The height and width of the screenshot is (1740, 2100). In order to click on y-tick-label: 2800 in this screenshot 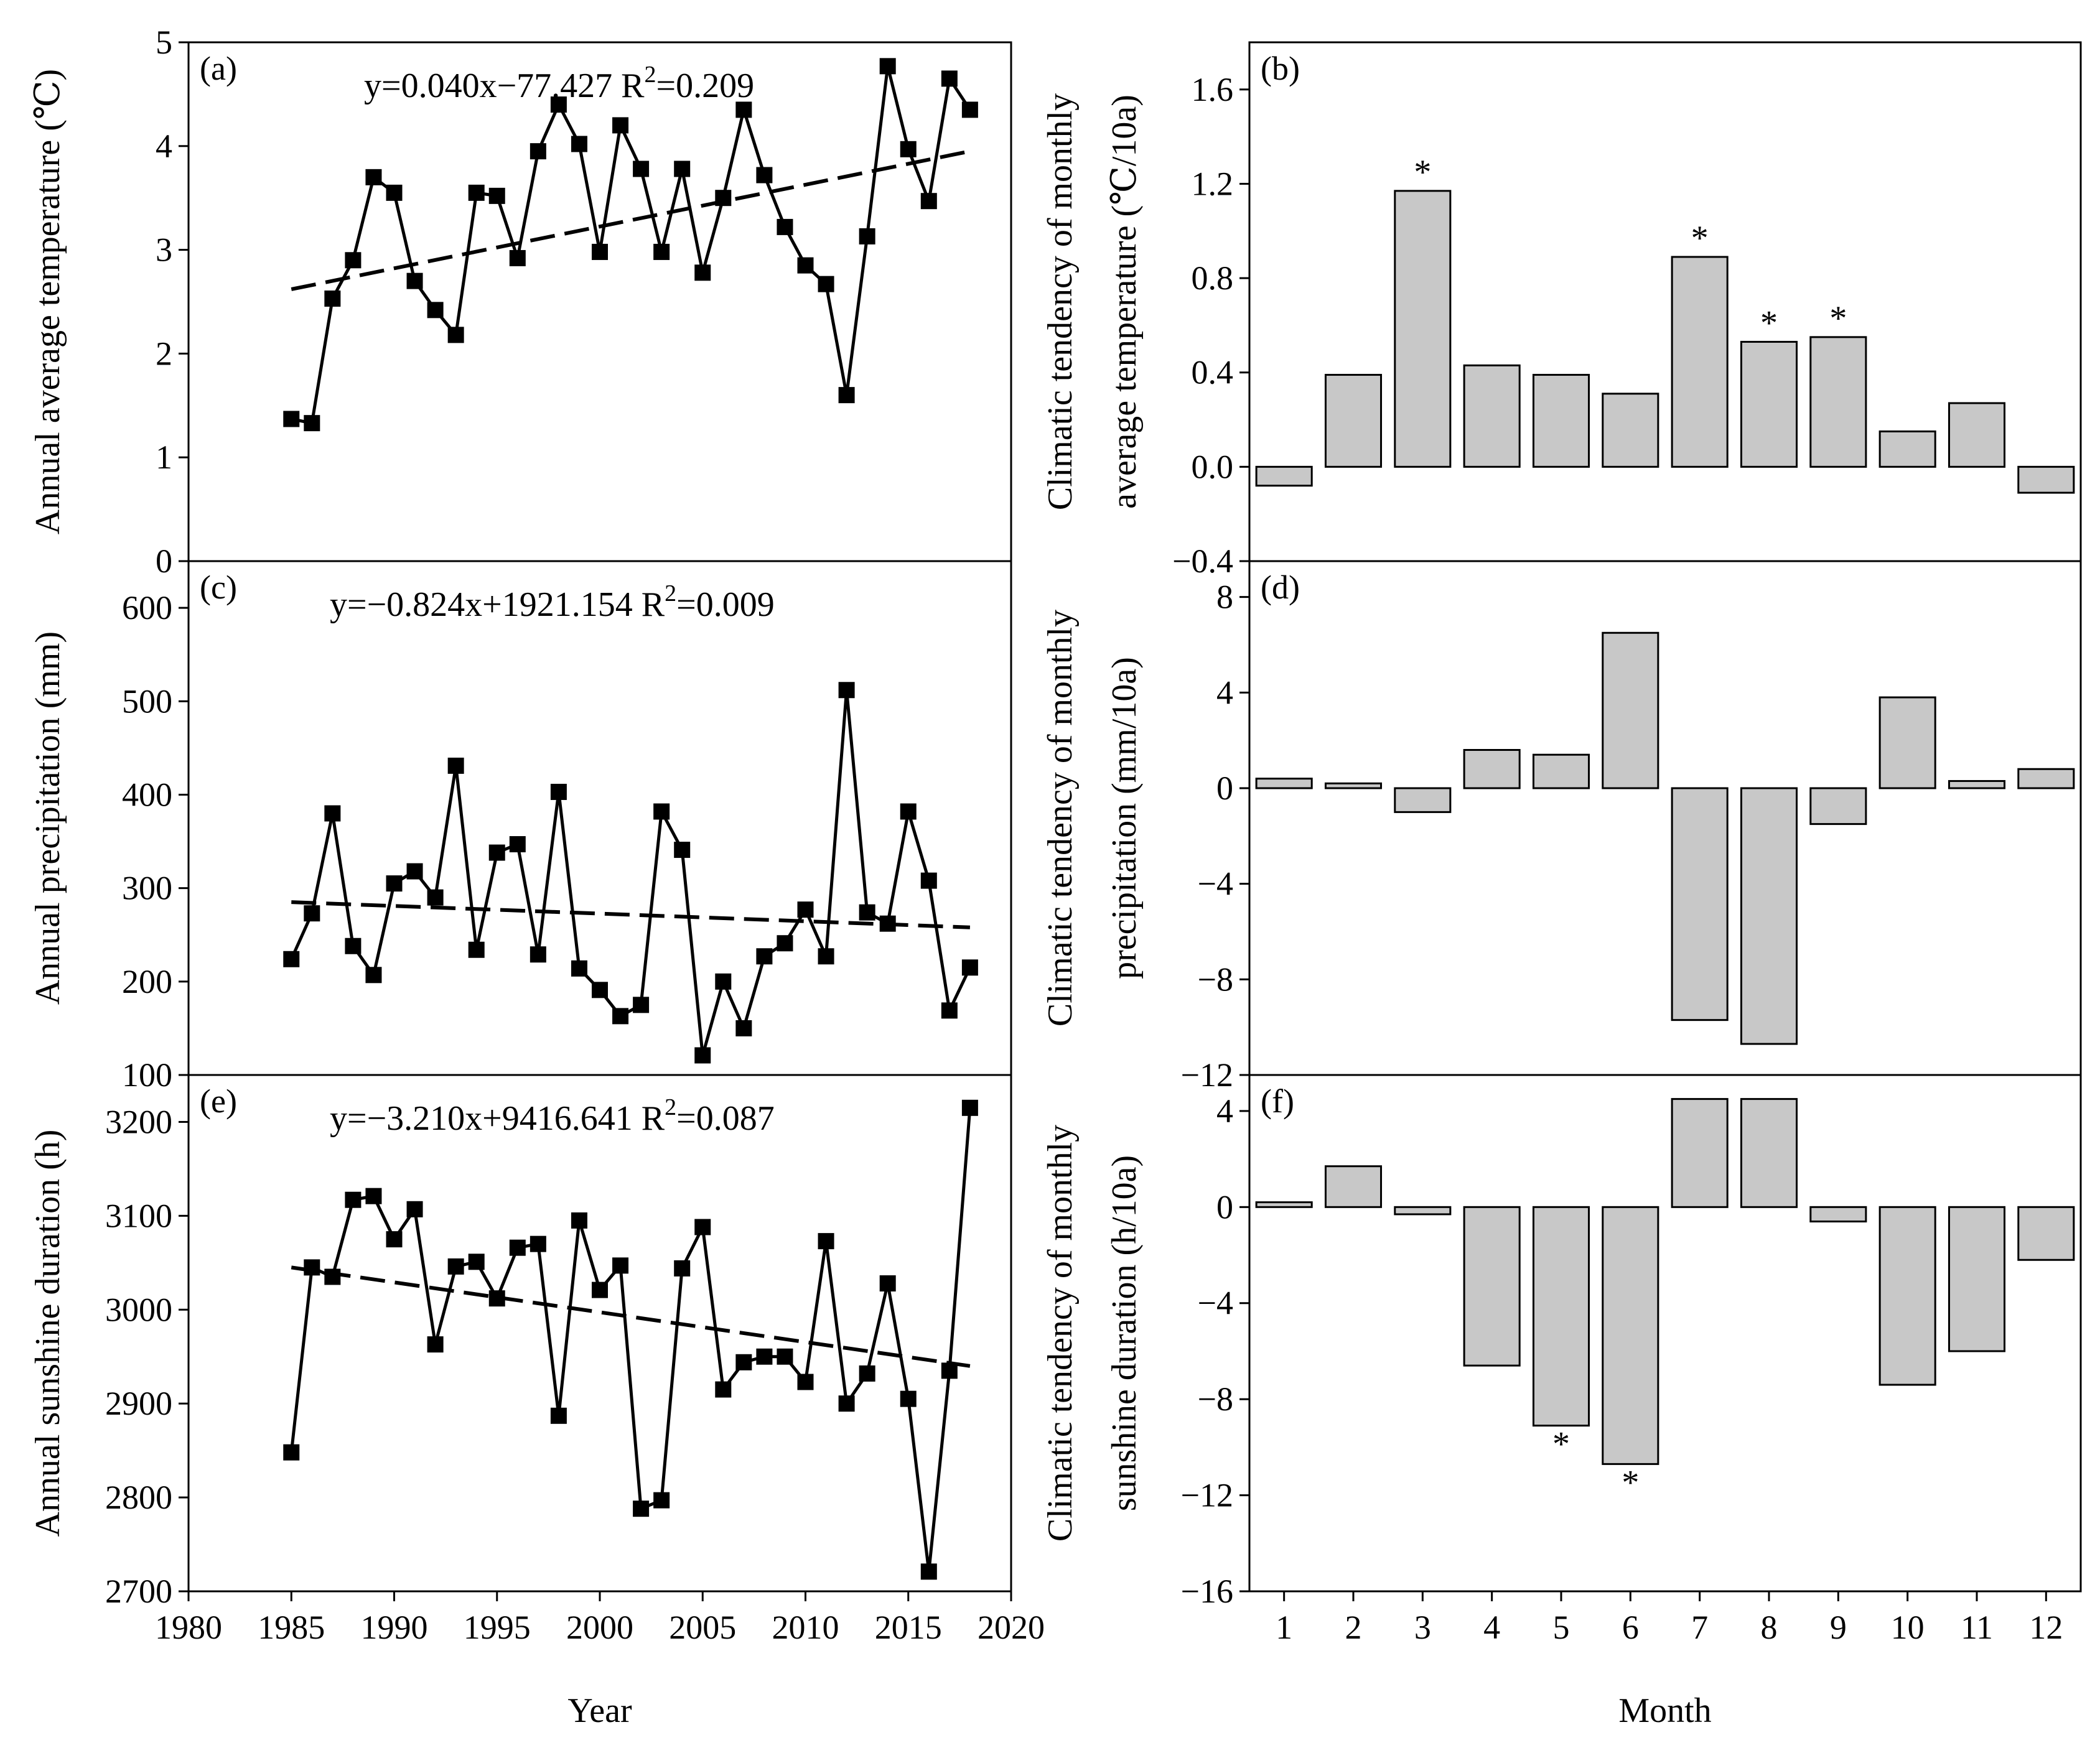, I will do `click(138, 1497)`.